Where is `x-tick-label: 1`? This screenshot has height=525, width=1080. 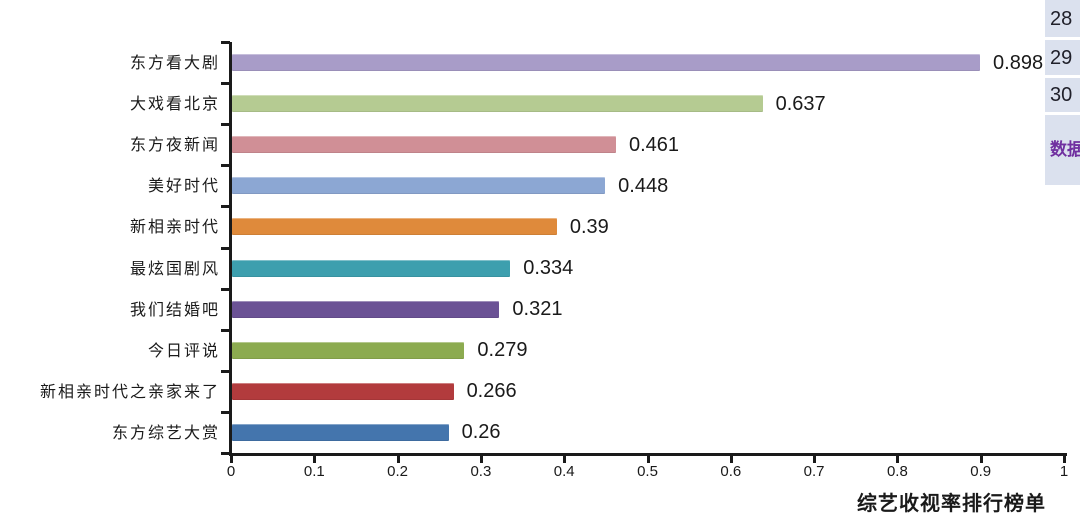 x-tick-label: 1 is located at coordinates (1064, 471).